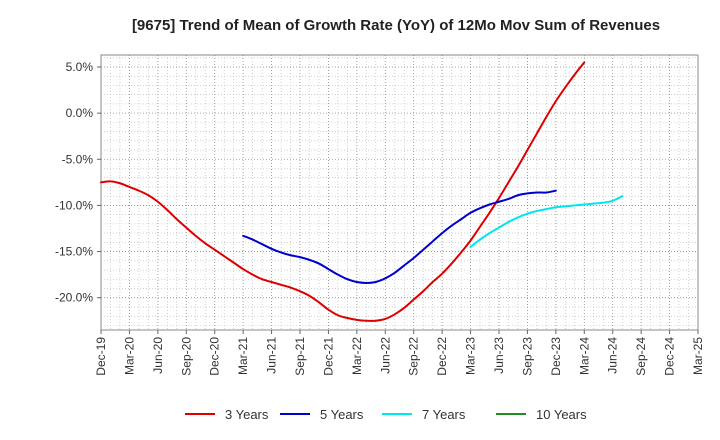  Describe the element at coordinates (471, 356) in the screenshot. I see `x-tick-label: Mar-23` at that location.